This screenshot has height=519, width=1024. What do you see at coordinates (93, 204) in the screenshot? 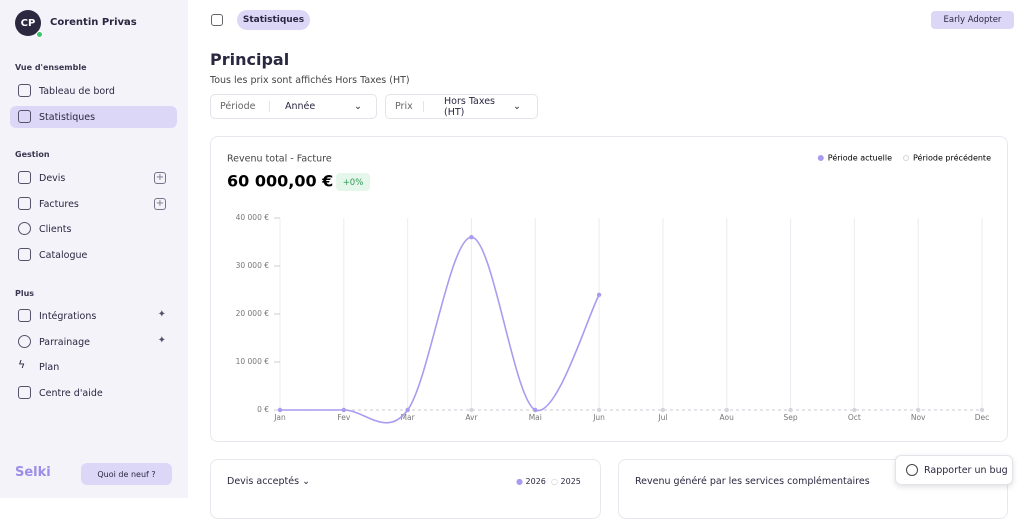
I see `nav-item: Factures +` at bounding box center [93, 204].